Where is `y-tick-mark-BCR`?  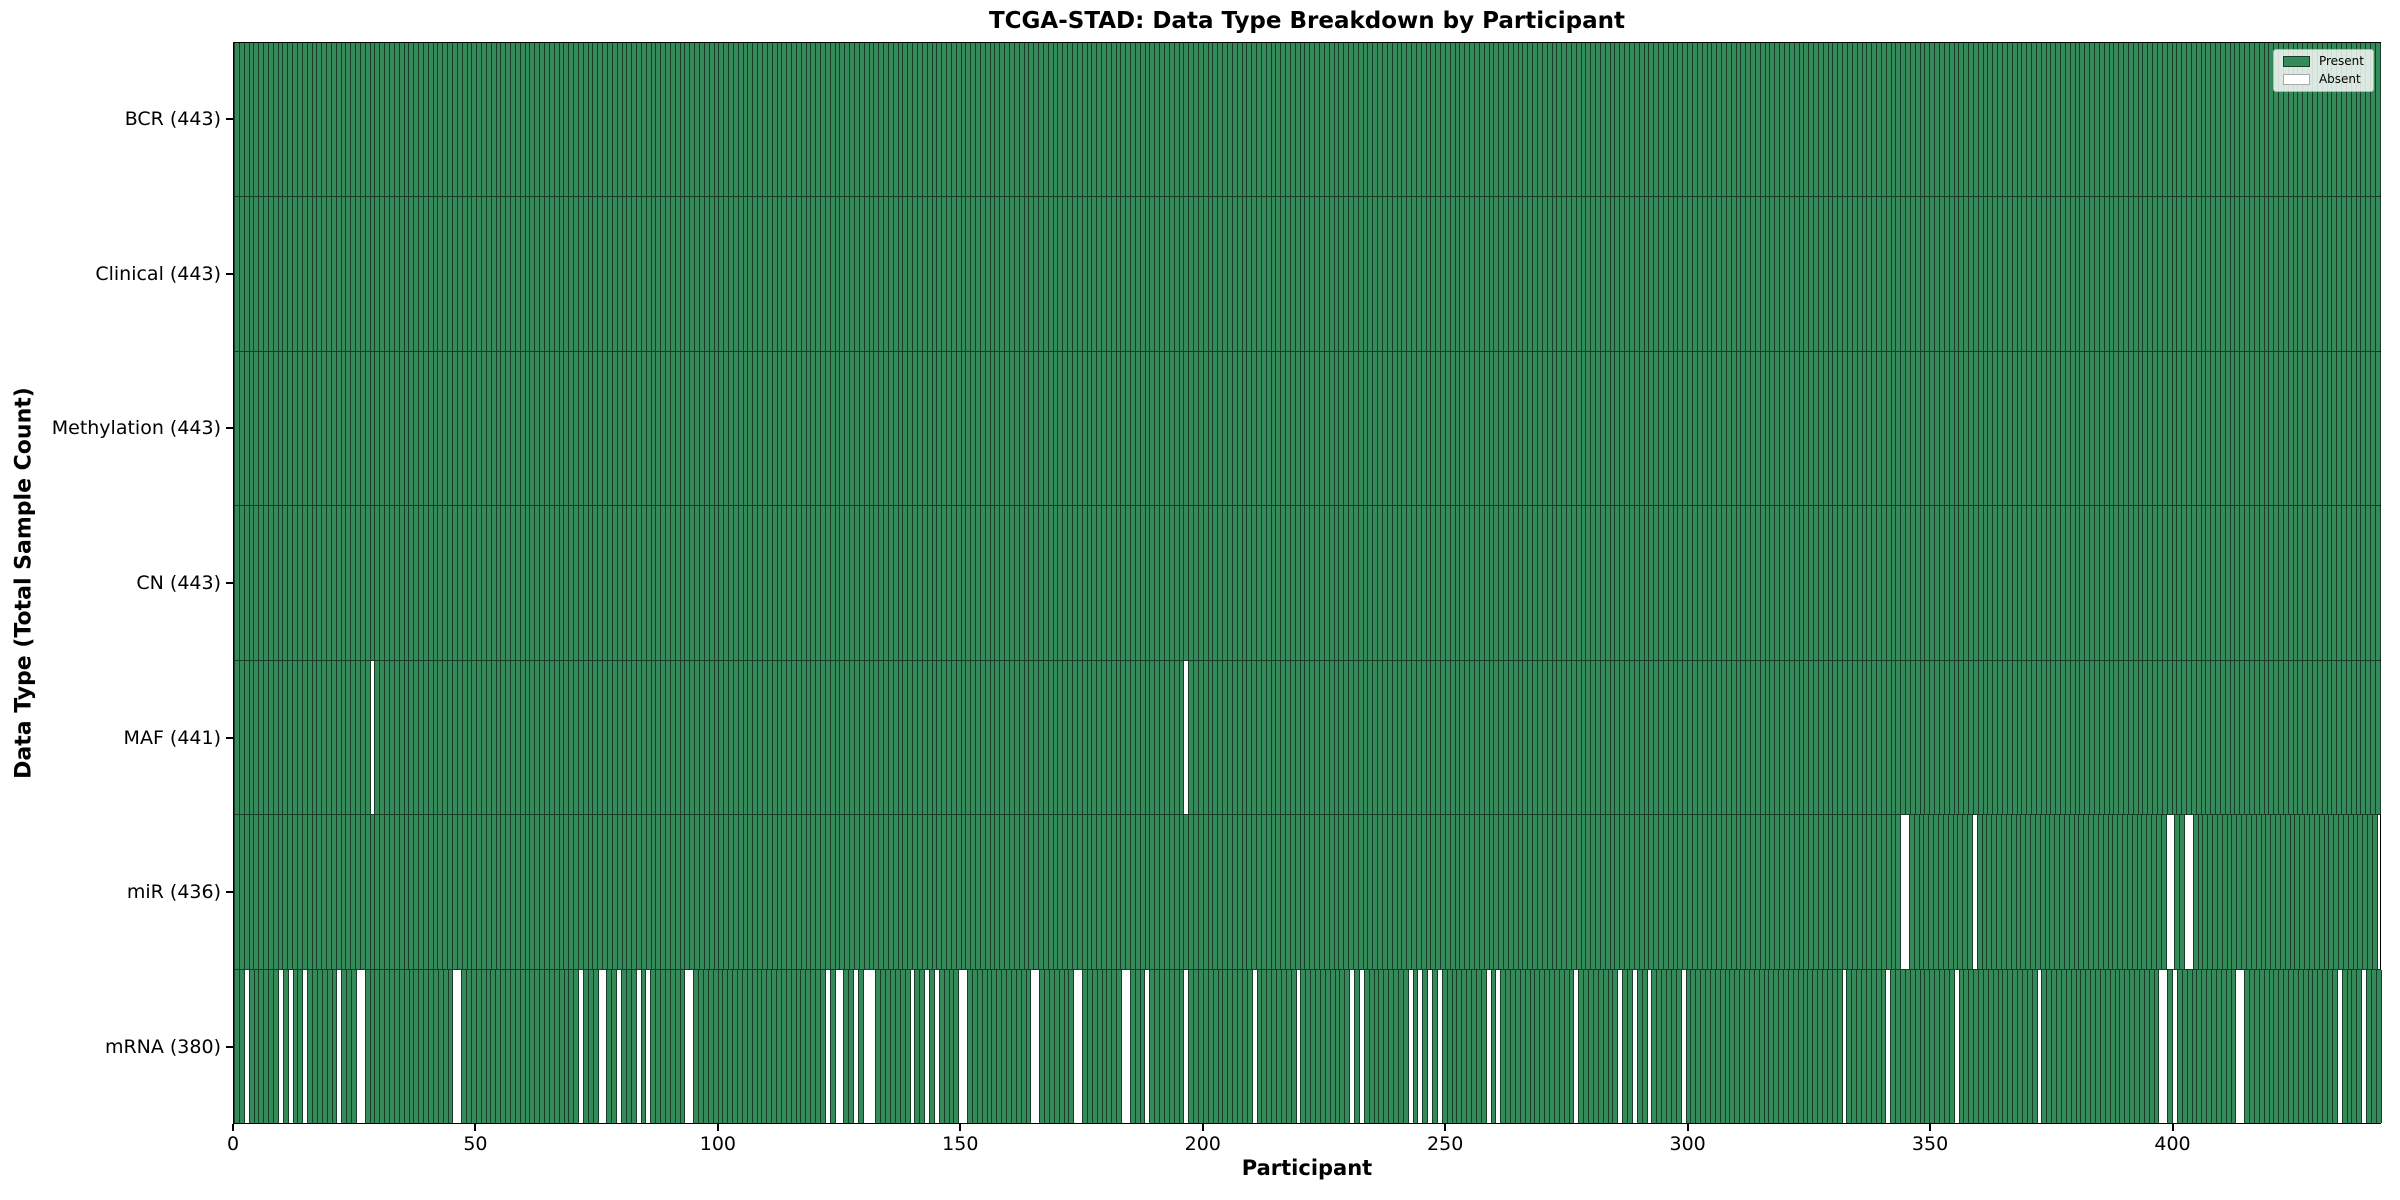
y-tick-mark-BCR is located at coordinates (229, 119).